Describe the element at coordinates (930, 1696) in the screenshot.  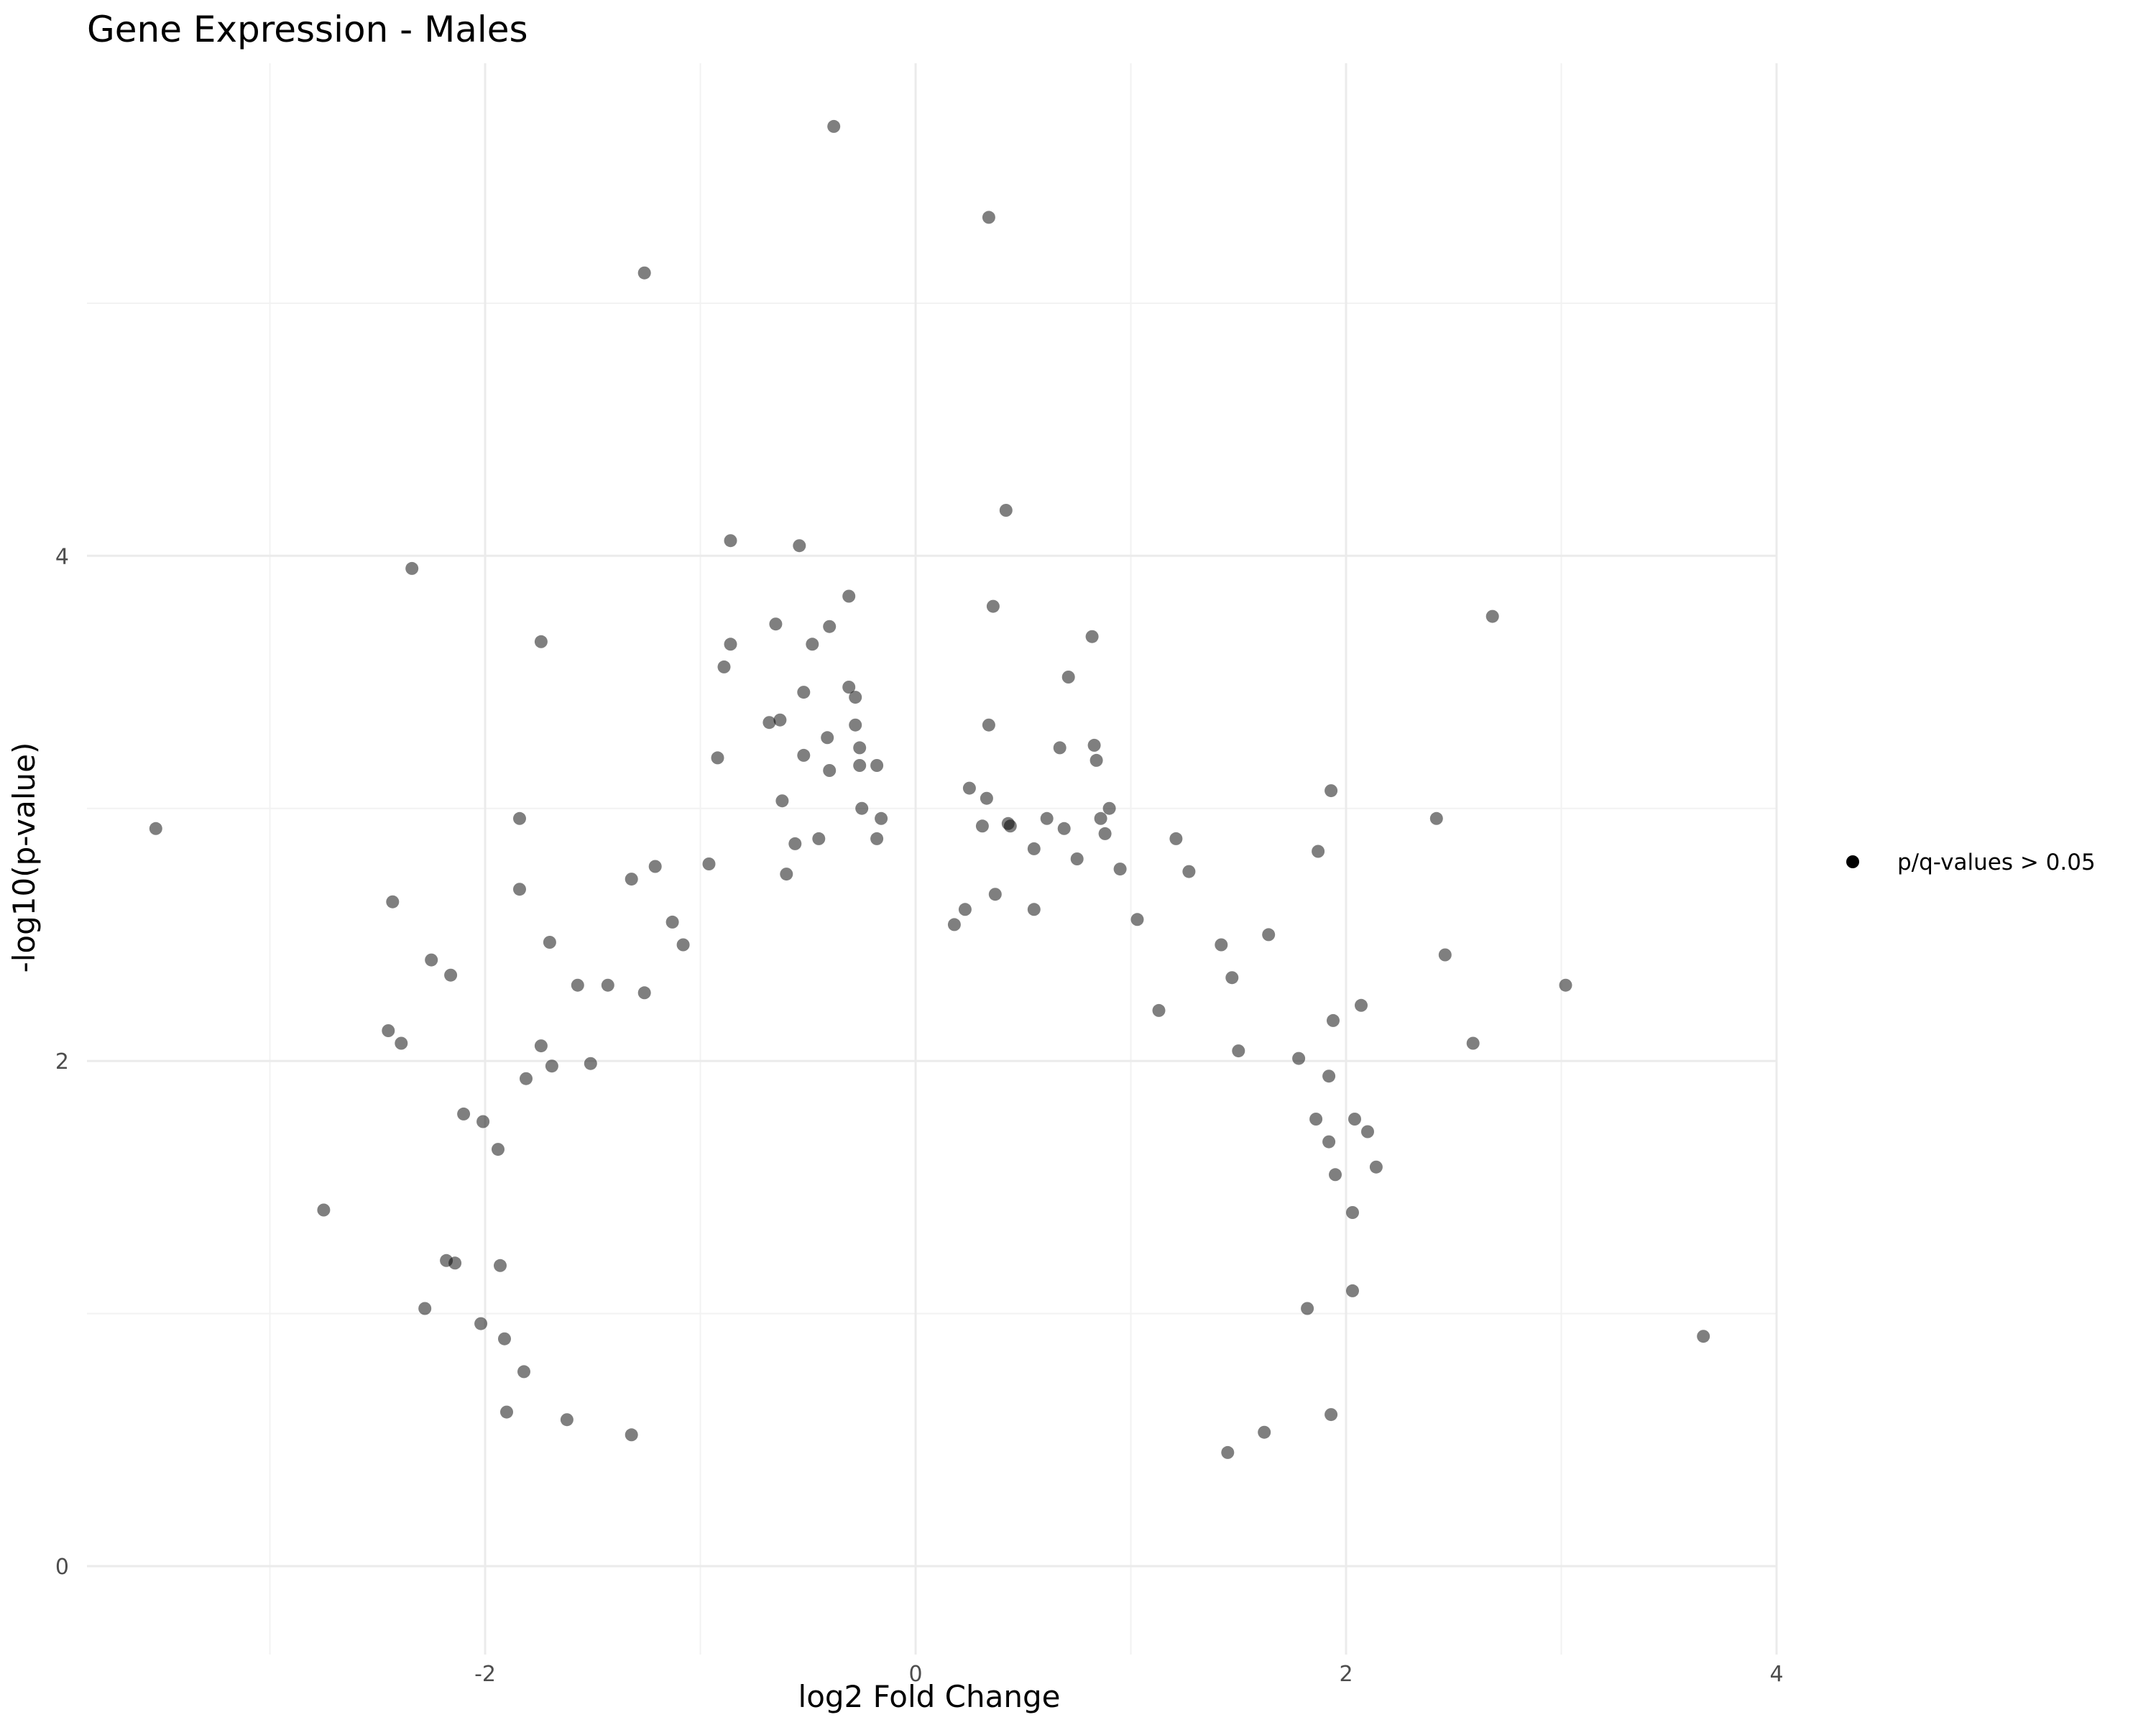
I see `x-axis-title: log2 Fold Change` at that location.